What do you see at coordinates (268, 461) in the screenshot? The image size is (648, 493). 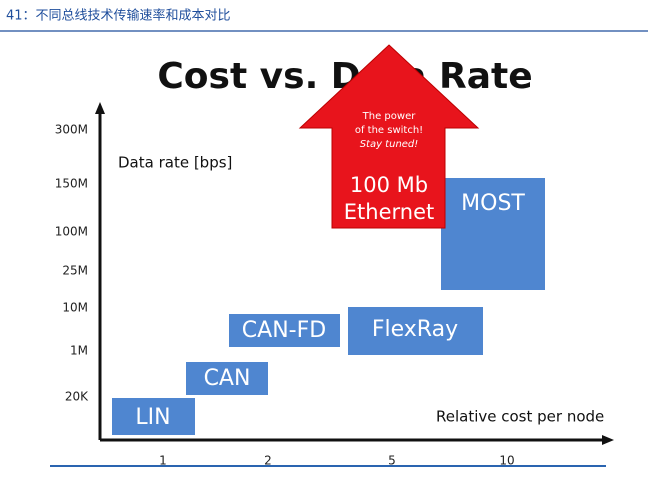 I see `x-label: 2` at bounding box center [268, 461].